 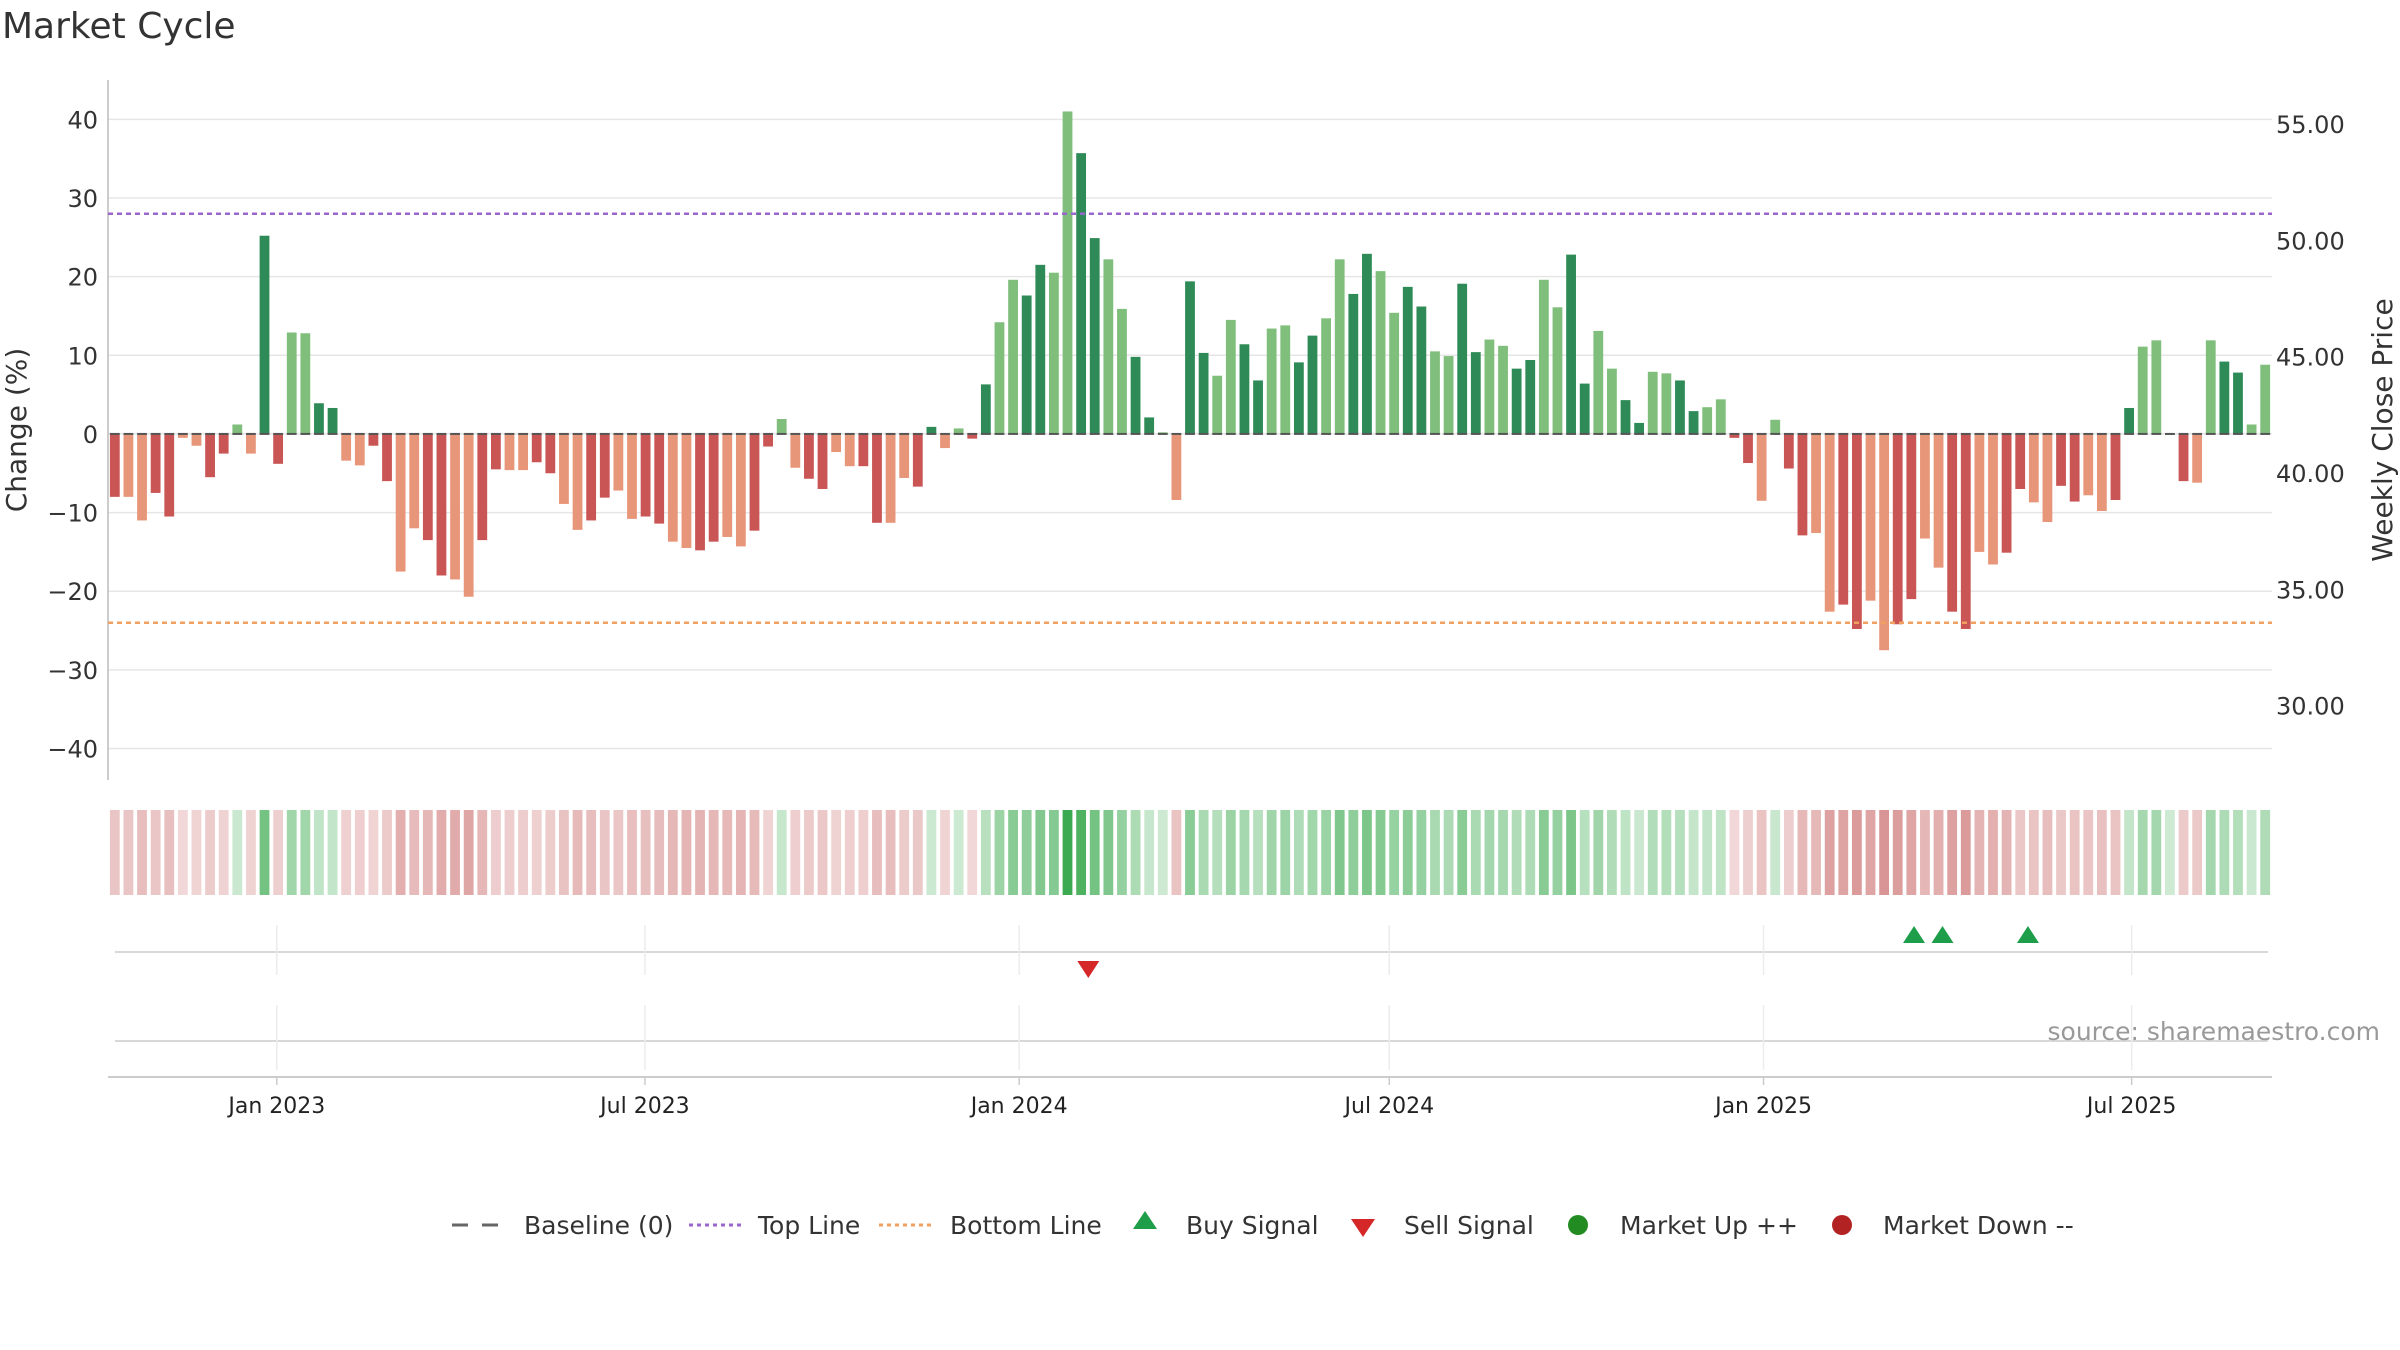 What do you see at coordinates (2310, 590) in the screenshot?
I see `y2-tick-label: 35.00` at bounding box center [2310, 590].